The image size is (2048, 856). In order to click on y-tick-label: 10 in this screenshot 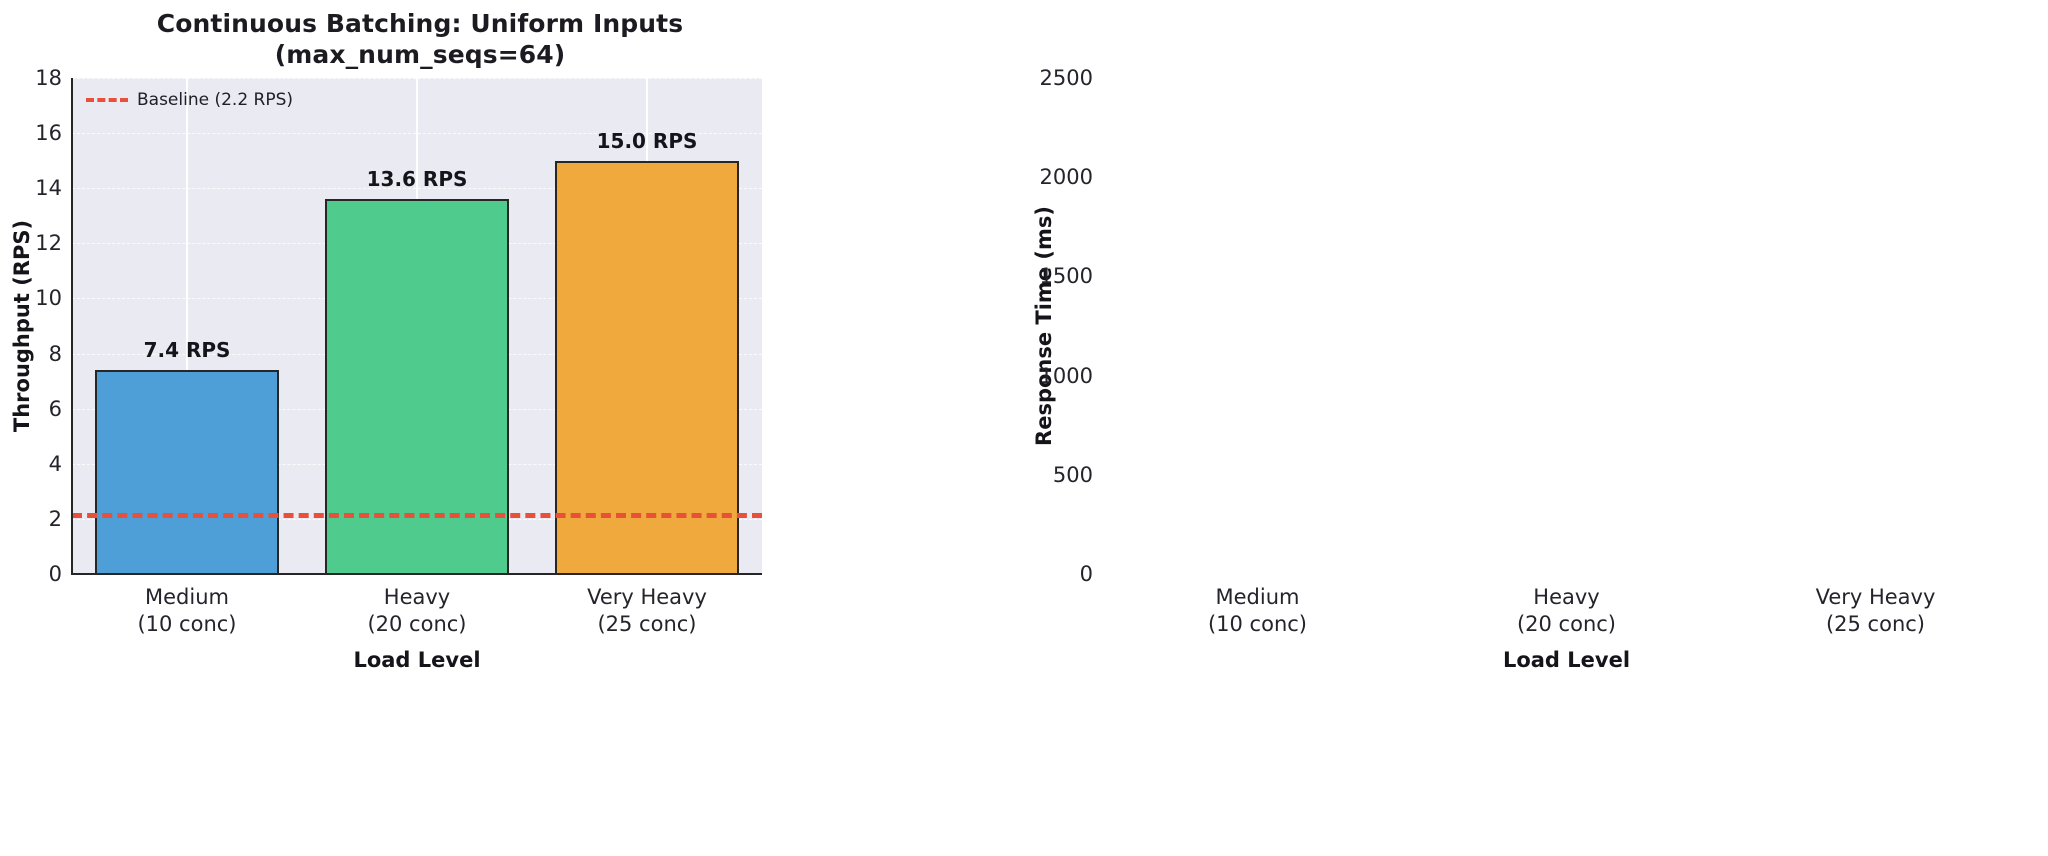, I will do `click(48, 298)`.